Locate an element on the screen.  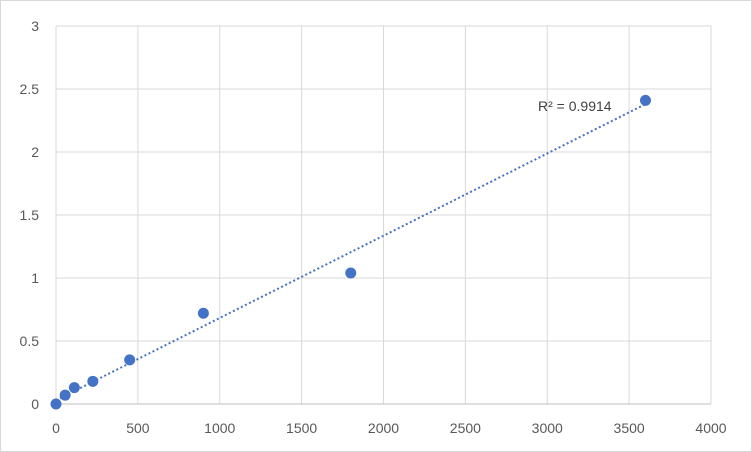
y-tick-labels: 0 0.5 1 1.5 2 2.5 3 is located at coordinates (30, 215).